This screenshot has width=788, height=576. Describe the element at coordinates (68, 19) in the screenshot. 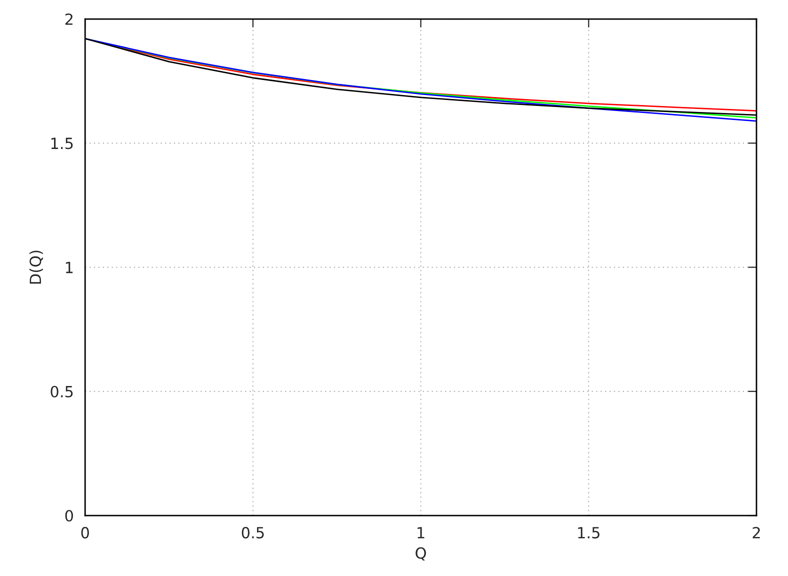

I see `y-tick-label: 2` at that location.